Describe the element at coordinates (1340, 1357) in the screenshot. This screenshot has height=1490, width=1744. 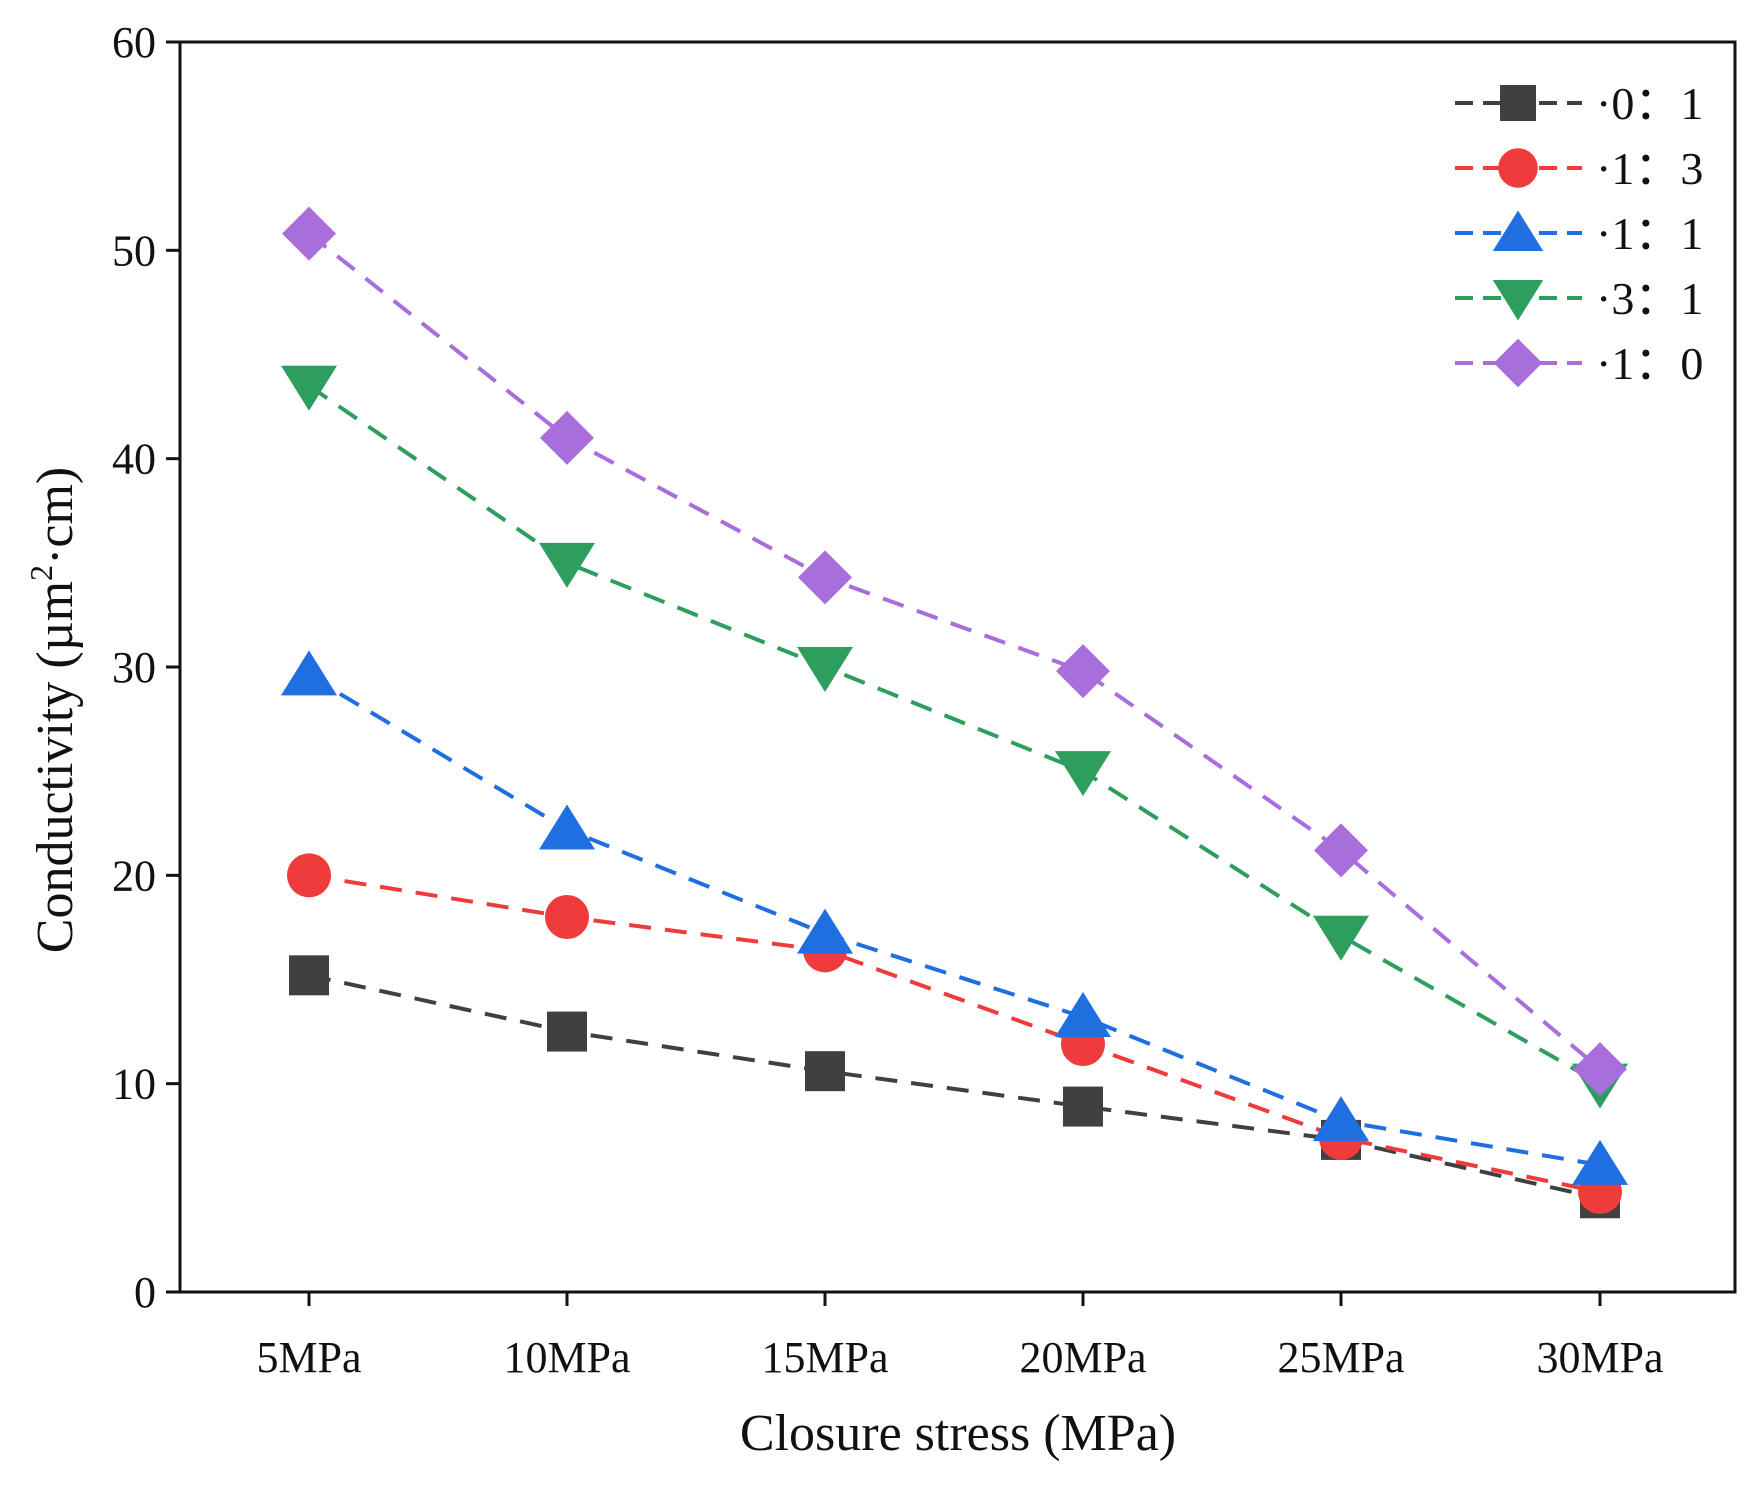
I see `x-tick-label: 25MPa` at that location.